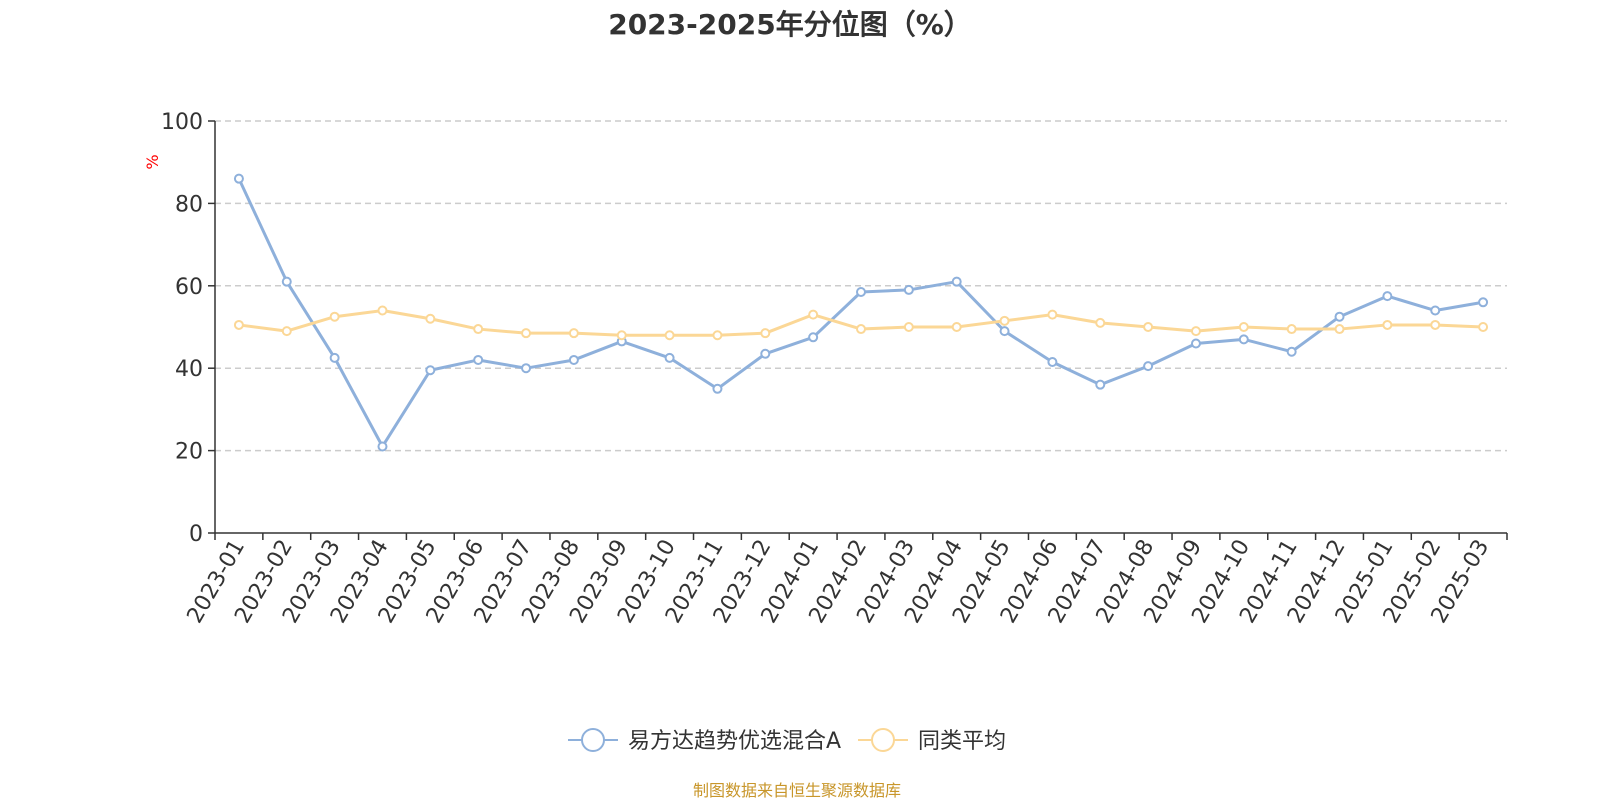 The width and height of the screenshot is (1600, 800). What do you see at coordinates (797, 790) in the screenshot?
I see `source-note: 制图数据来自恒生聚源数据库` at bounding box center [797, 790].